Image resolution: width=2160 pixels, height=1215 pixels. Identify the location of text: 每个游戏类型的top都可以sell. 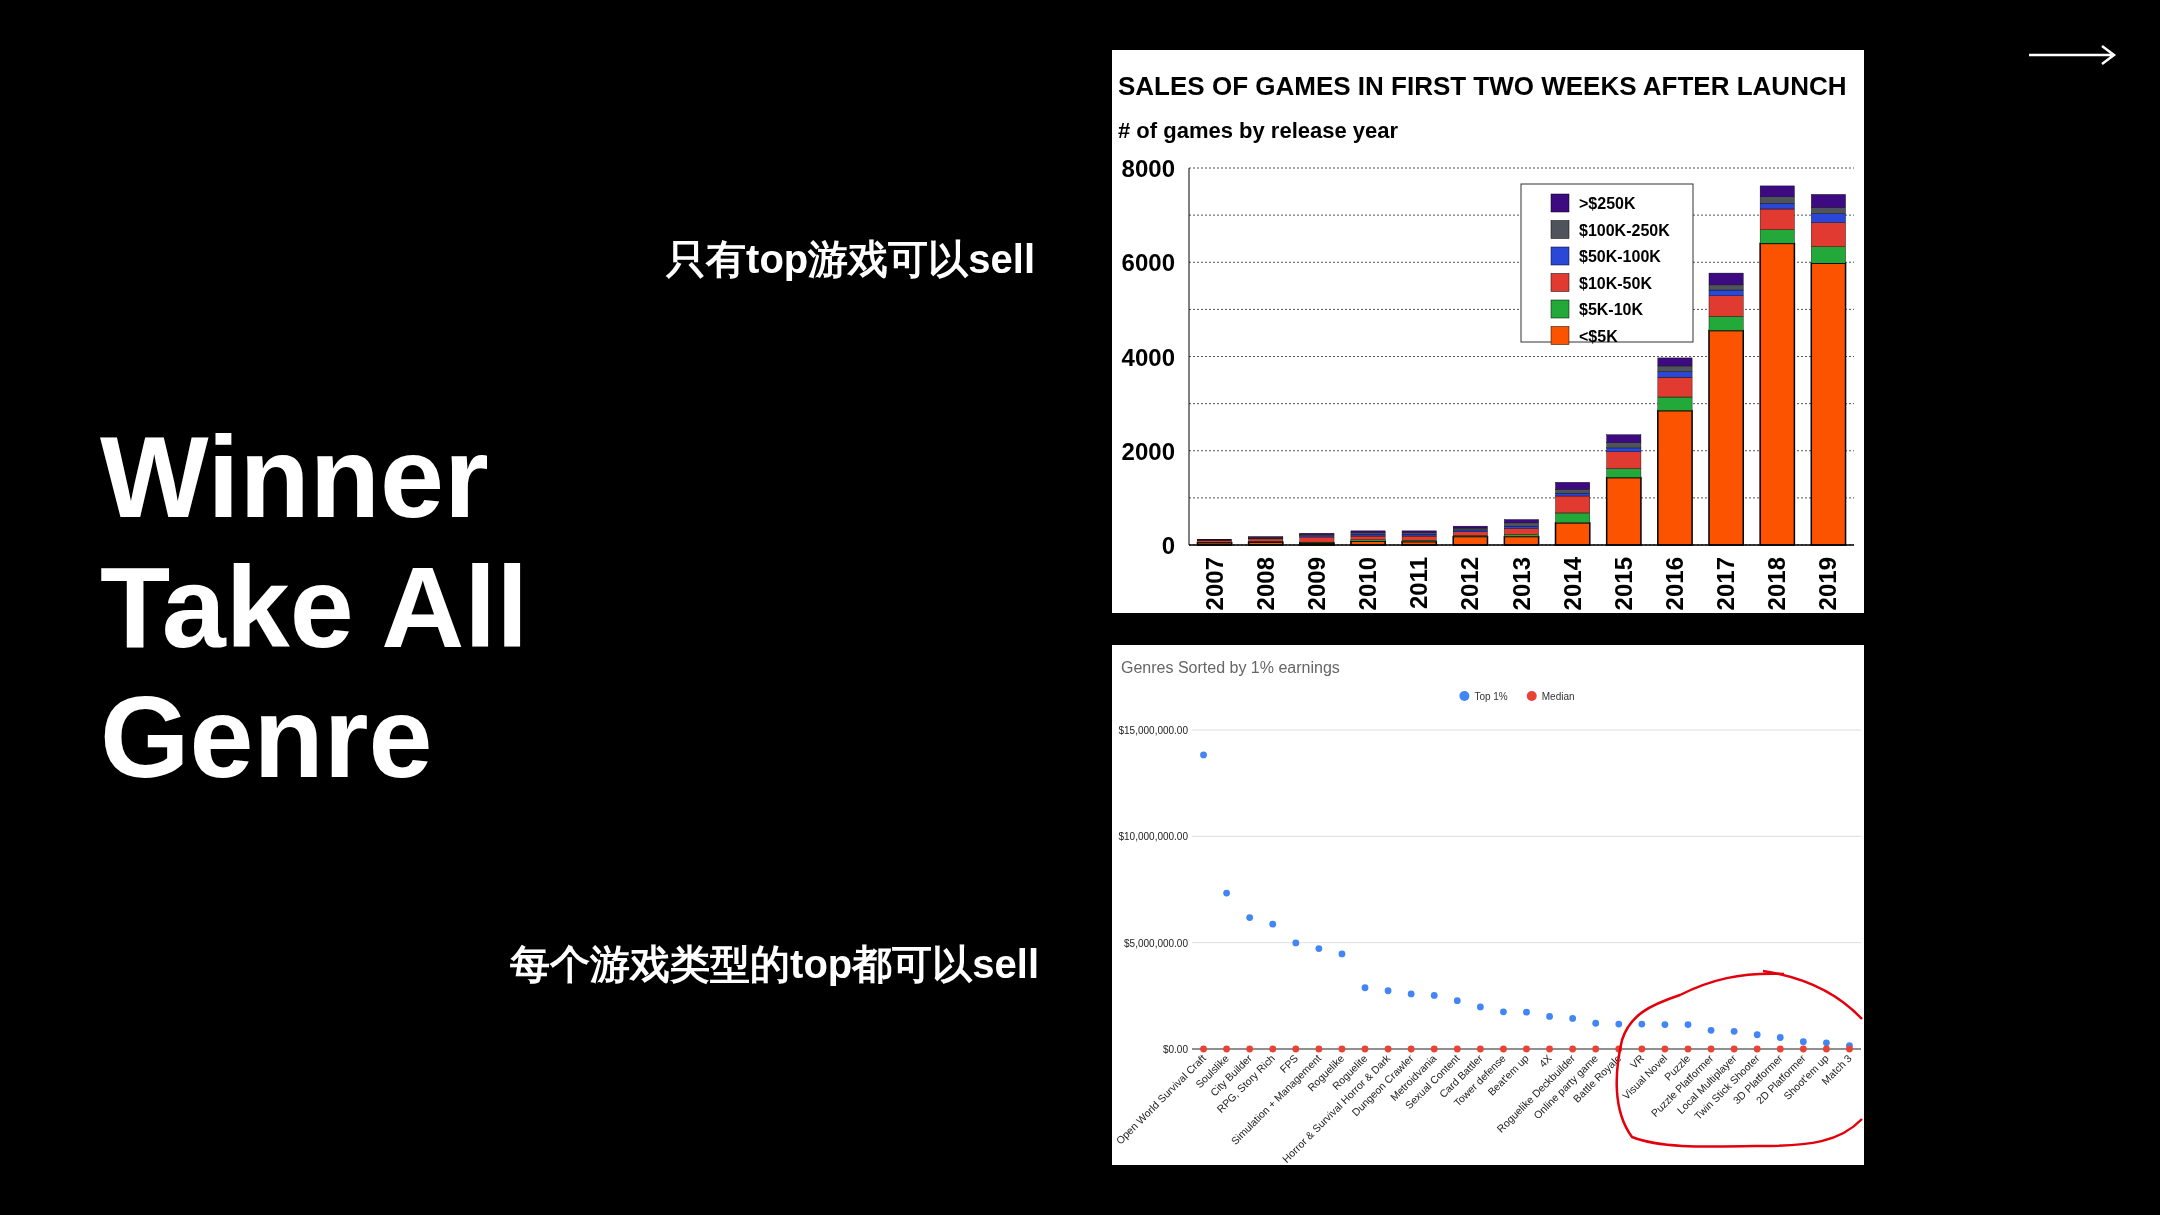
(774, 964).